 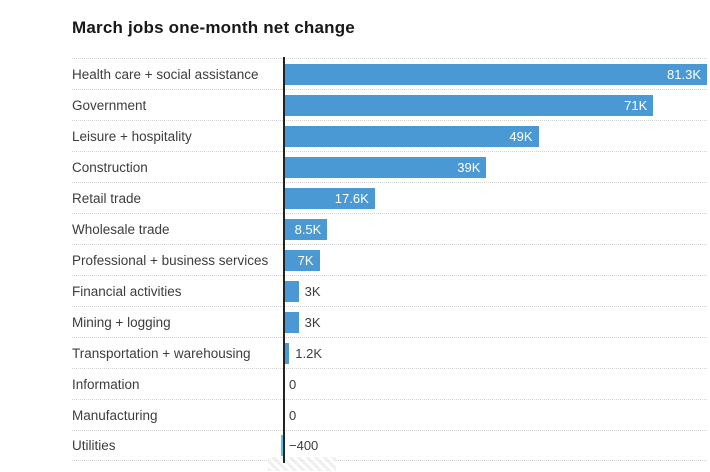 What do you see at coordinates (127, 291) in the screenshot?
I see `category-label: Financial activities` at bounding box center [127, 291].